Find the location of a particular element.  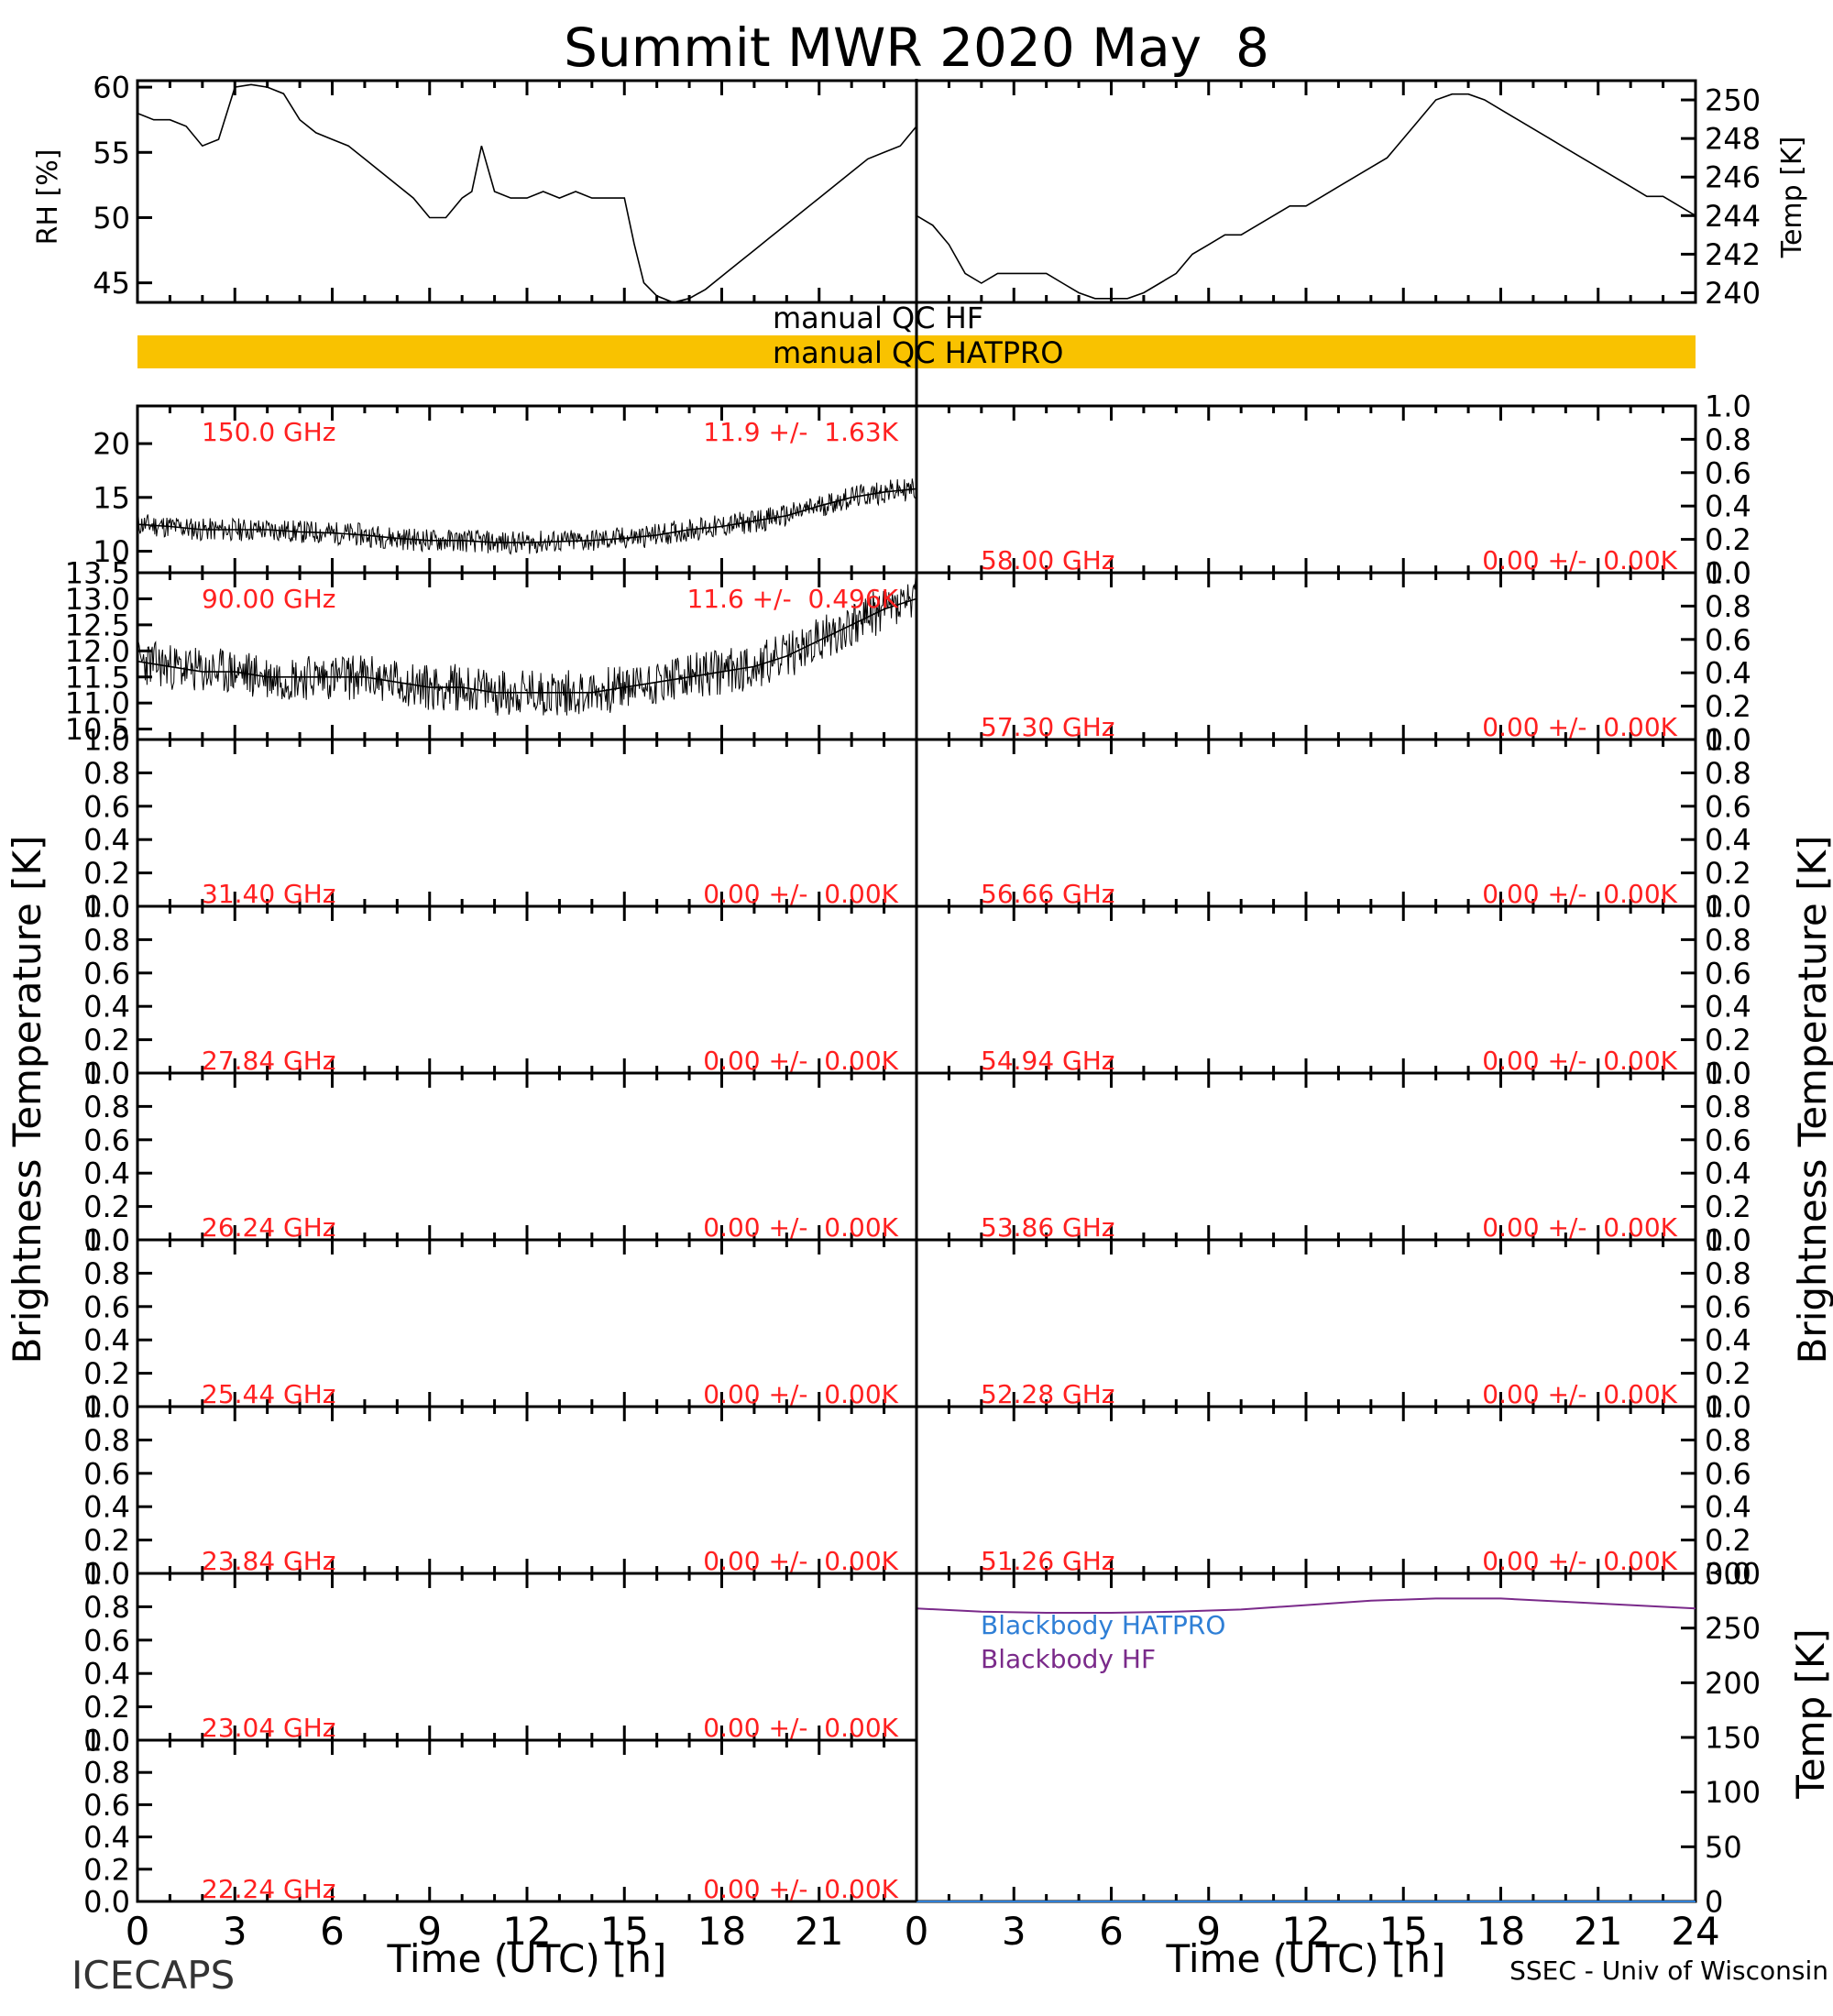

x-tick-label: 24 is located at coordinates (1695, 1931).